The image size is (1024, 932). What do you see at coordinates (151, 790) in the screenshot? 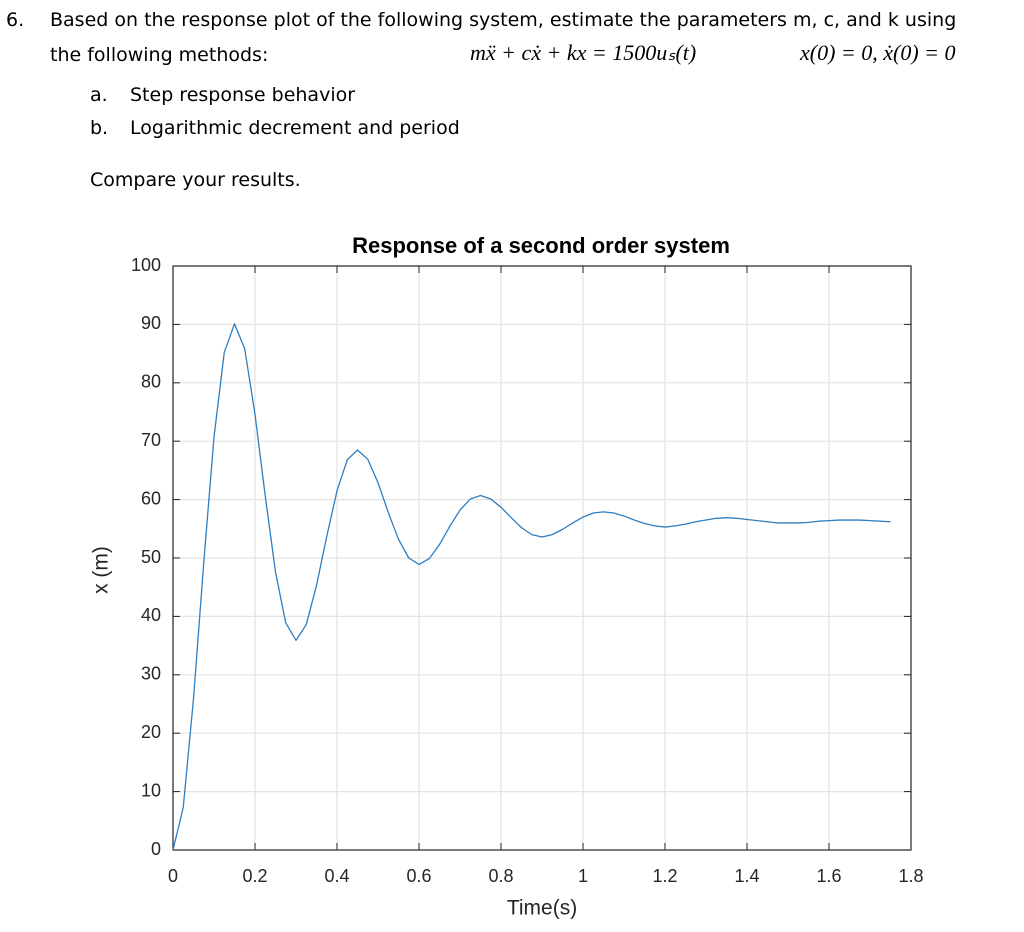
I see `y-tick-label: 10` at bounding box center [151, 790].